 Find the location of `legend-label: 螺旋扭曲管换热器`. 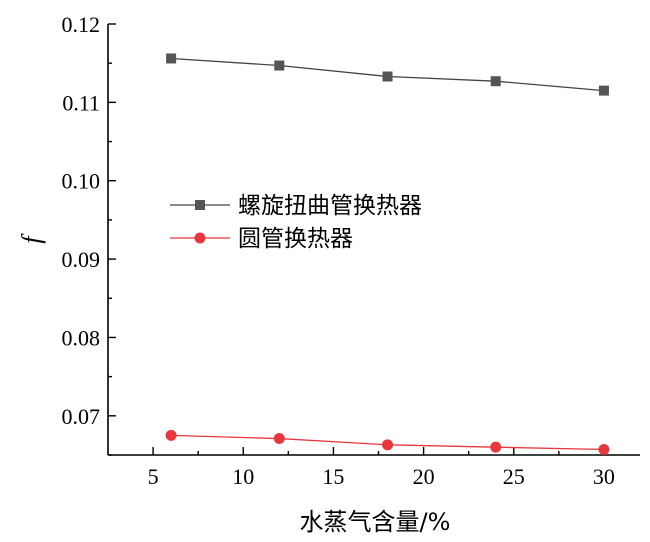

legend-label: 螺旋扭曲管换热器 is located at coordinates (330, 206).